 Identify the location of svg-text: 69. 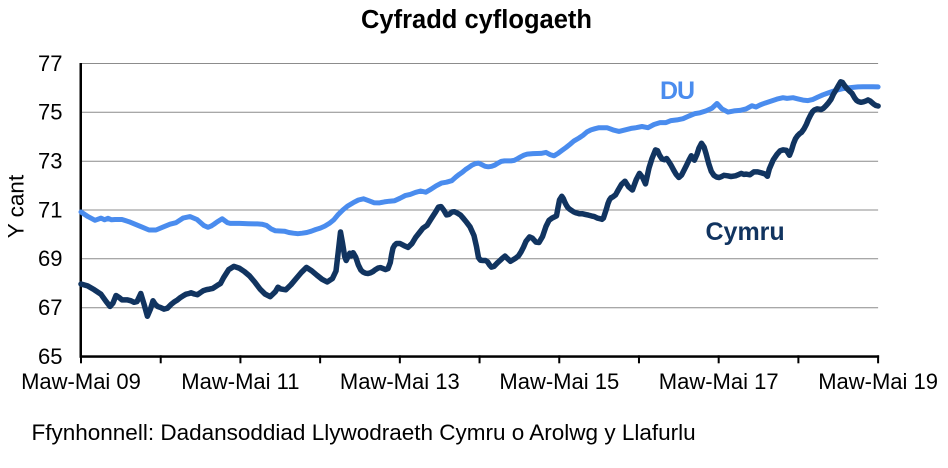
(50, 258).